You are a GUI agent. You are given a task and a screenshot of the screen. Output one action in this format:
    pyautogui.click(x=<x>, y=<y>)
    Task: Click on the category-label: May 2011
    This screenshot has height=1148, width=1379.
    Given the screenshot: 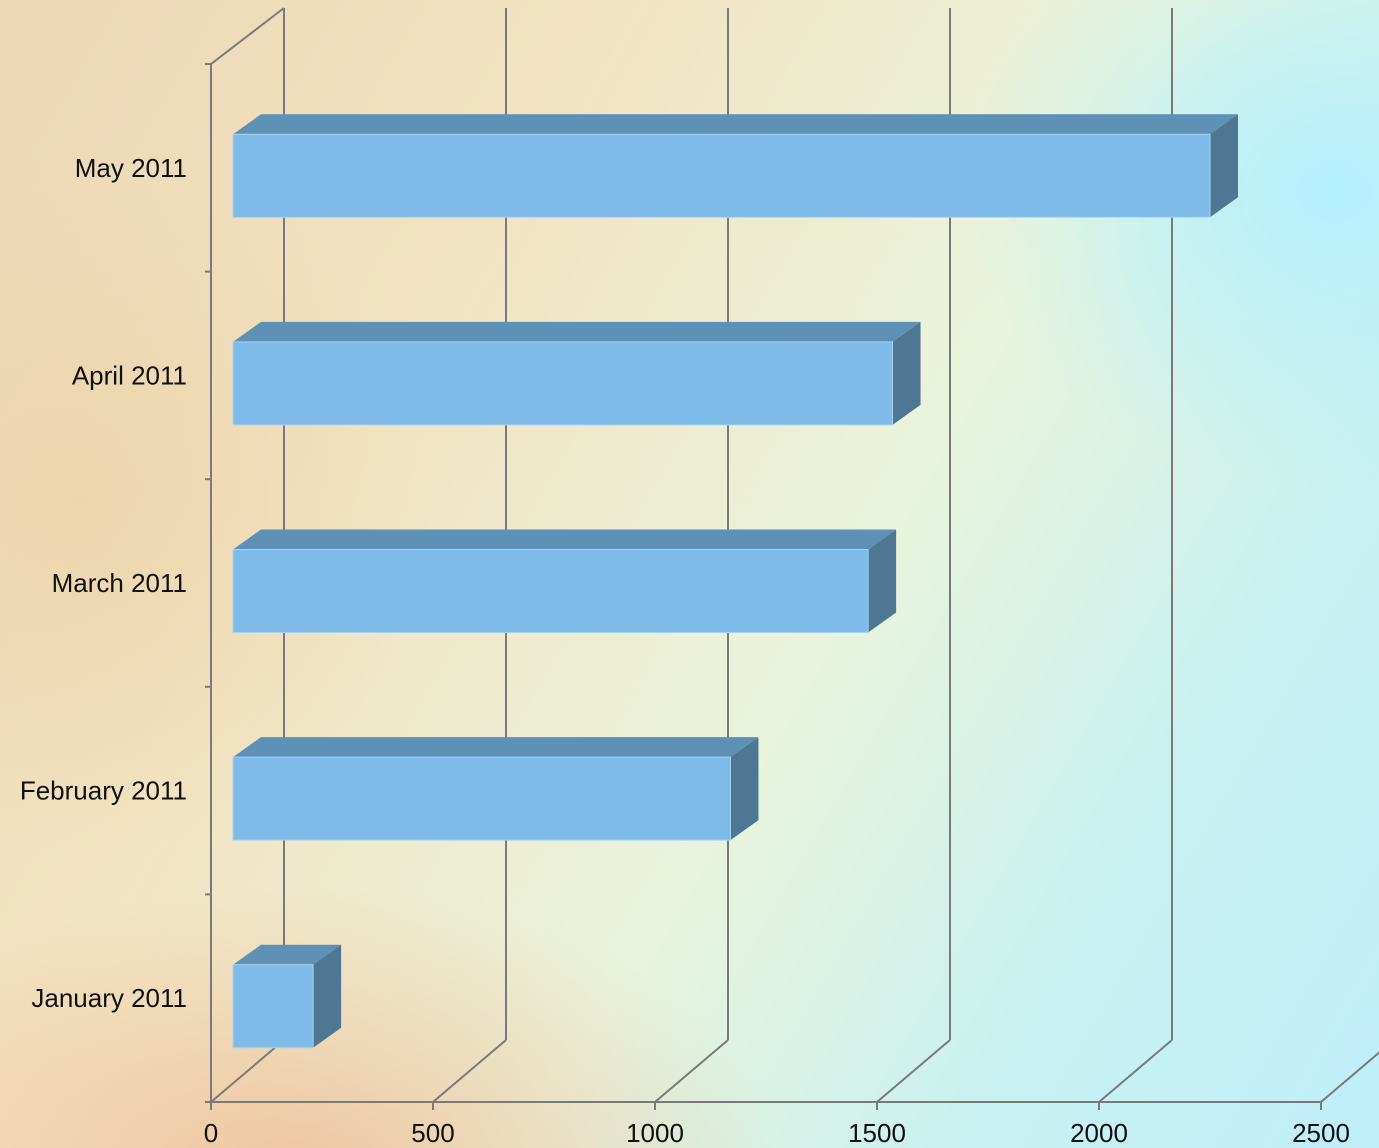 What is the action you would take?
    pyautogui.click(x=131, y=168)
    